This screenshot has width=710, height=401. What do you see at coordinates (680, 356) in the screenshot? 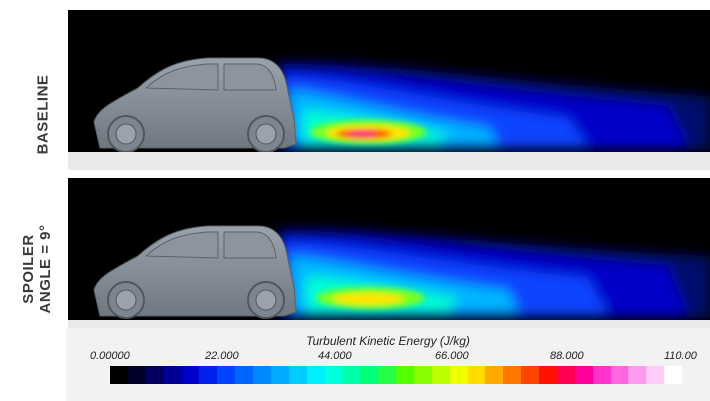
I see `legend-tick: 110.00` at bounding box center [680, 356].